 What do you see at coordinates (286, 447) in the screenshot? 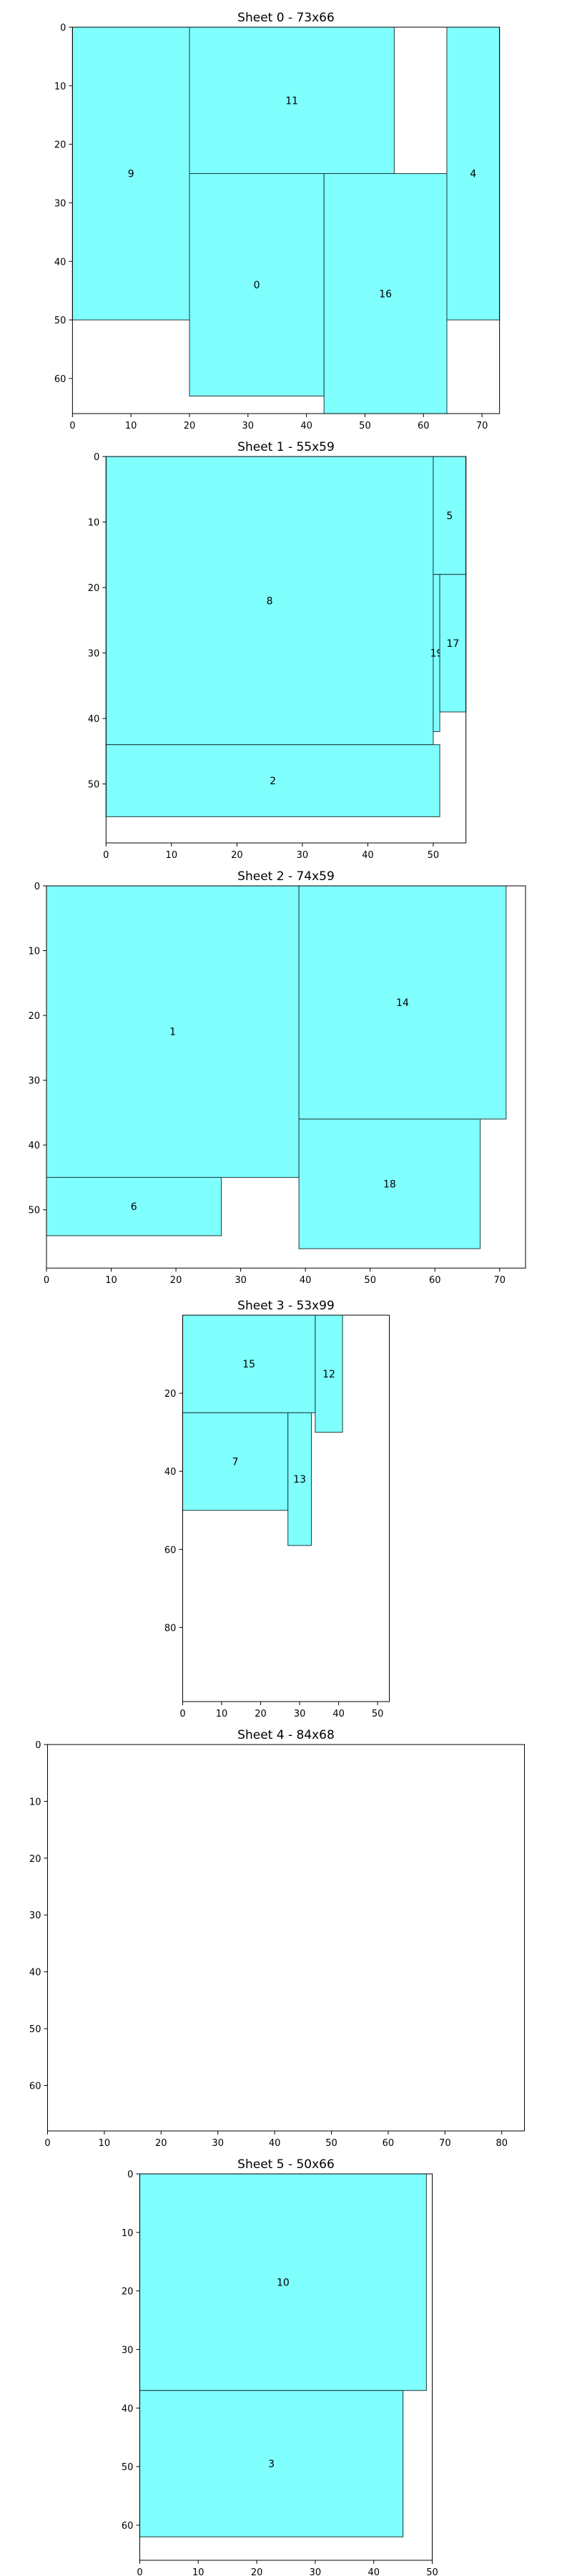
I see `sheet-title: Sheet 1 - 55x59` at bounding box center [286, 447].